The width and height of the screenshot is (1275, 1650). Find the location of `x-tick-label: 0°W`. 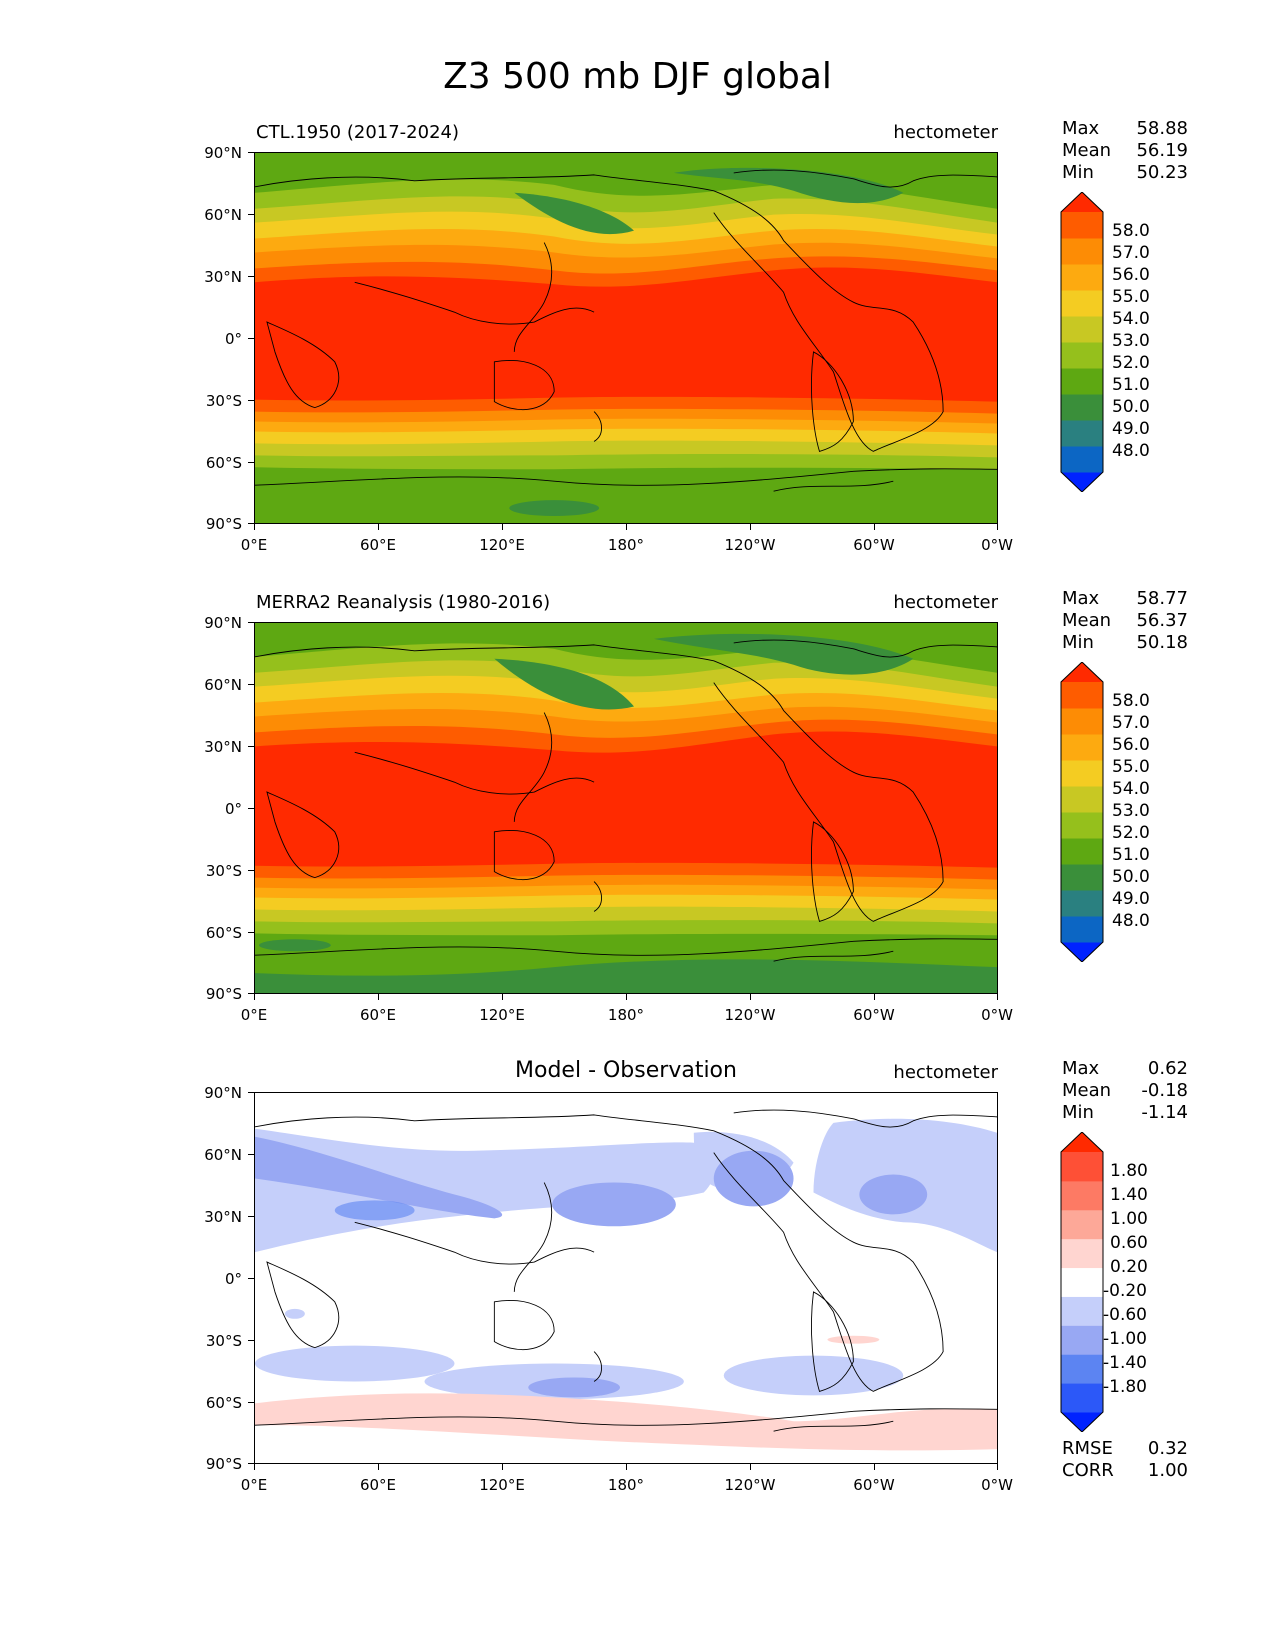

x-tick-label: 0°W is located at coordinates (997, 545).